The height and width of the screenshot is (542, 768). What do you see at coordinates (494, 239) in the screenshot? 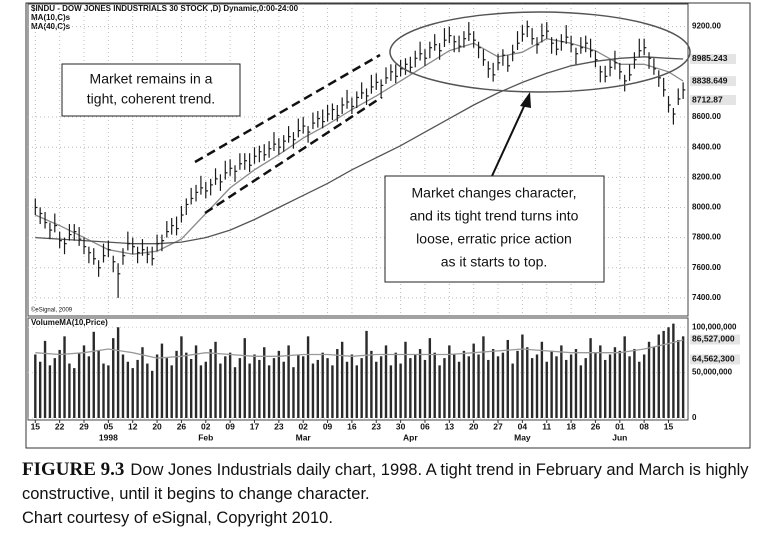
I see `annotation-text: loose, erratic price action` at bounding box center [494, 239].